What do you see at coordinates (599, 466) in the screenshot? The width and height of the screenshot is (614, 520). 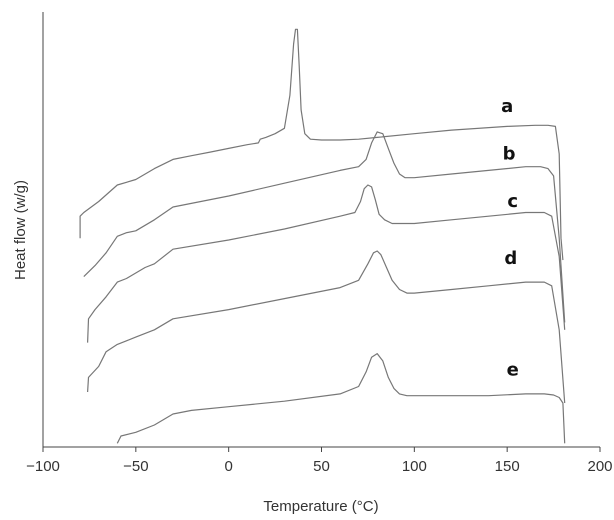 I see `x-tick-label: 200` at bounding box center [599, 466].